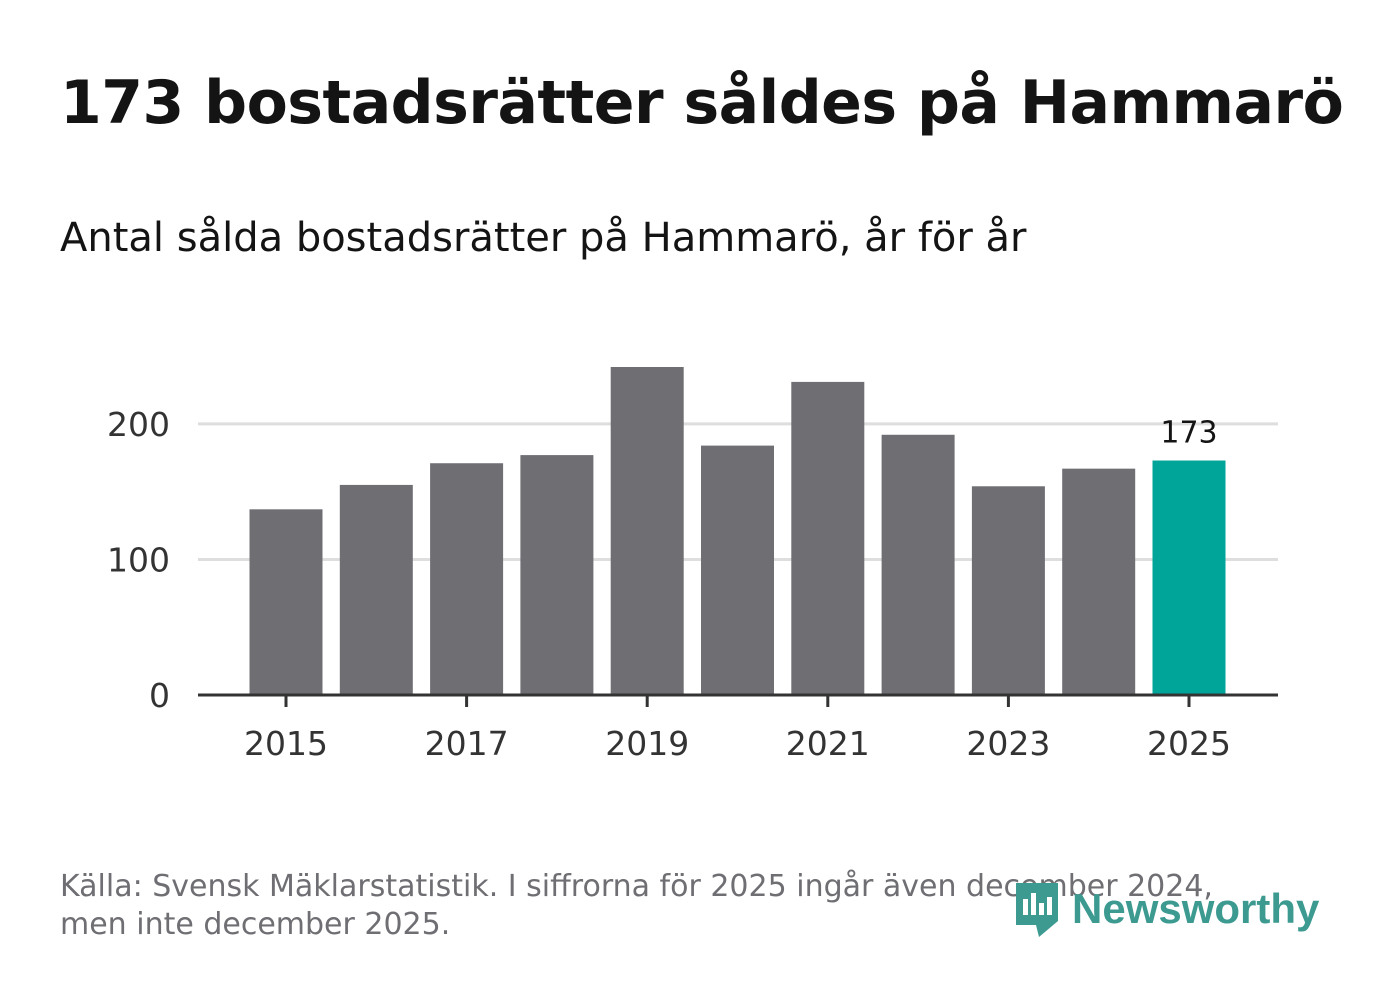  I want to click on y-tick-label: 0, so click(159, 695).